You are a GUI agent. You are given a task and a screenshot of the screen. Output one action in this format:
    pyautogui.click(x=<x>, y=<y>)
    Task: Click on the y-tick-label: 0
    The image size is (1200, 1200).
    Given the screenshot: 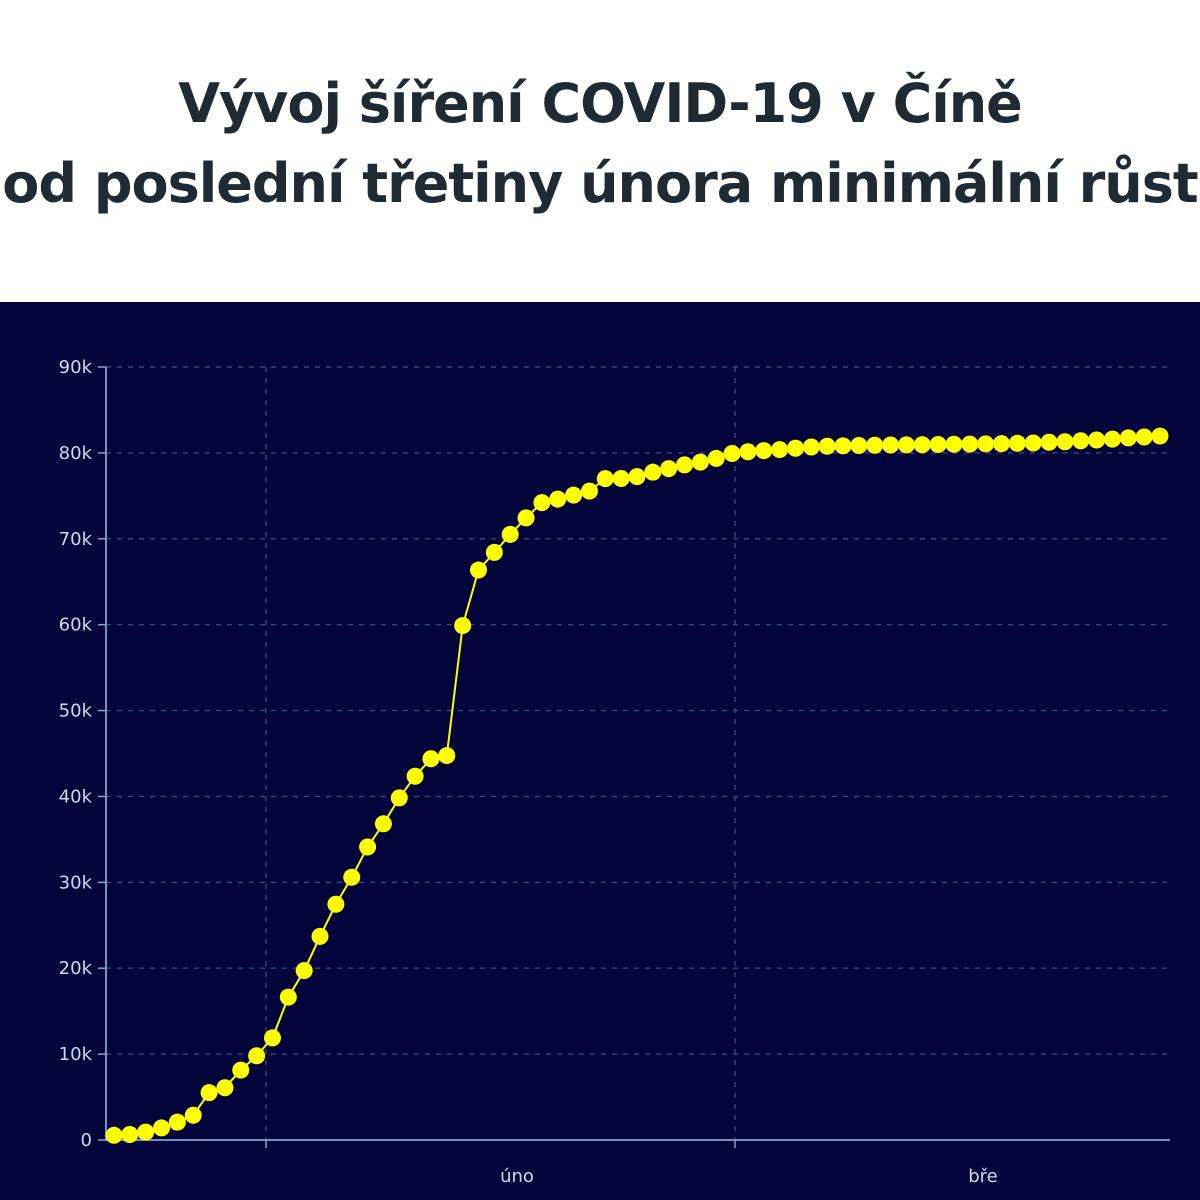 What is the action you would take?
    pyautogui.click(x=86, y=1140)
    